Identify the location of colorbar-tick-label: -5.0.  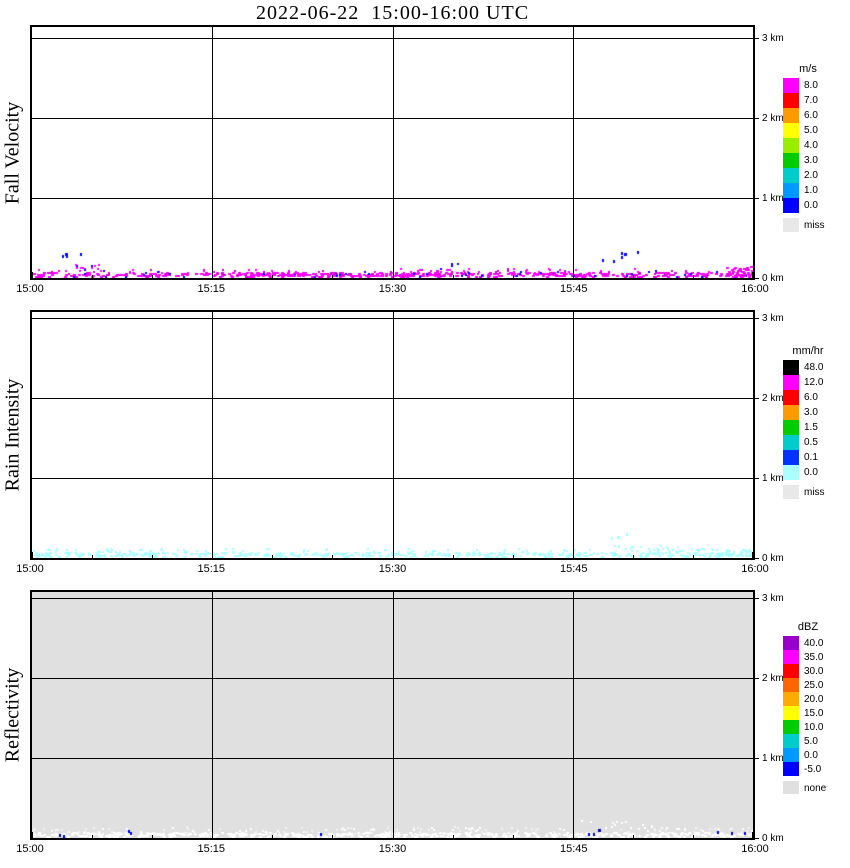
(813, 769).